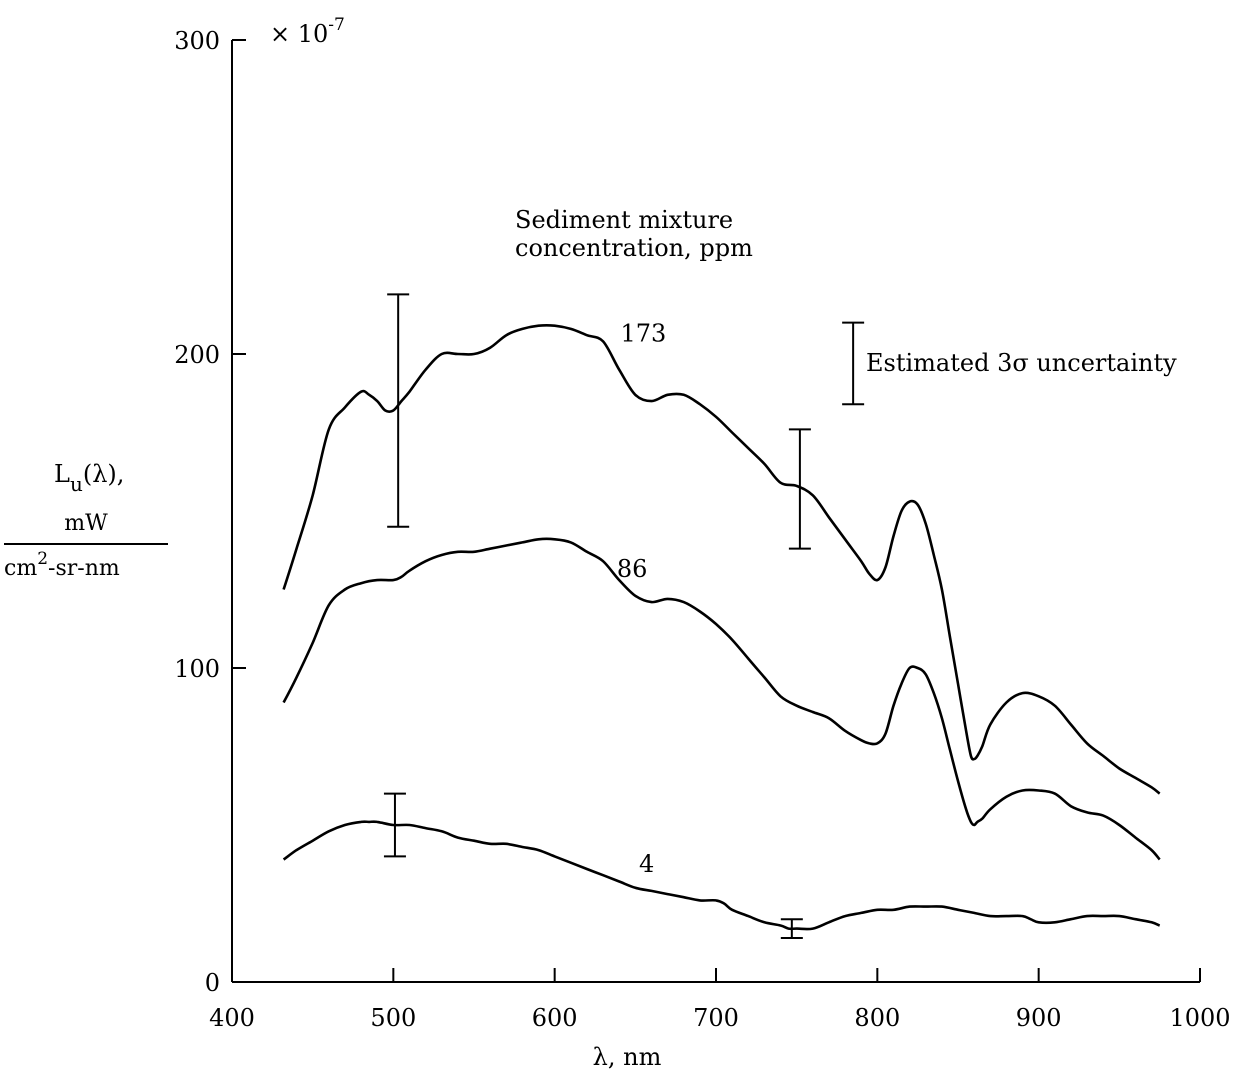  What do you see at coordinates (877, 1018) in the screenshot?
I see `x-tick-label: 800` at bounding box center [877, 1018].